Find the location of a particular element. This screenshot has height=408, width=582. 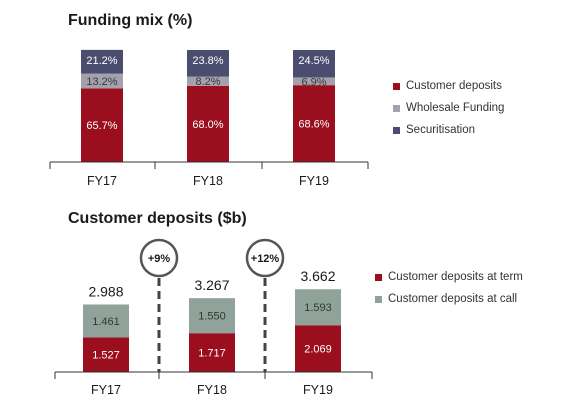

bar-securitisation-fy17 is located at coordinates (102, 61).